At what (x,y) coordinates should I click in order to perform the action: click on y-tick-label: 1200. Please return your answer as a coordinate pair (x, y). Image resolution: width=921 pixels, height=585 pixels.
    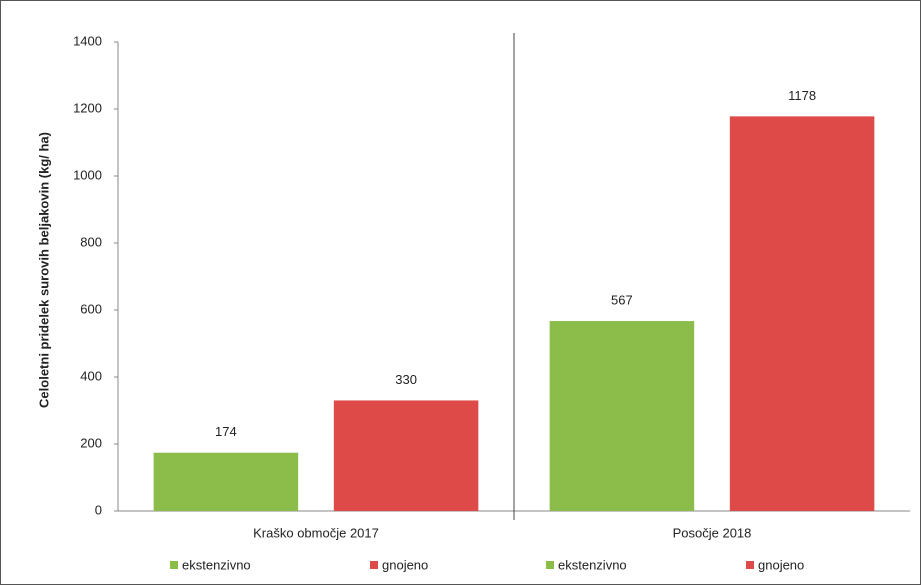
    Looking at the image, I should click on (87, 107).